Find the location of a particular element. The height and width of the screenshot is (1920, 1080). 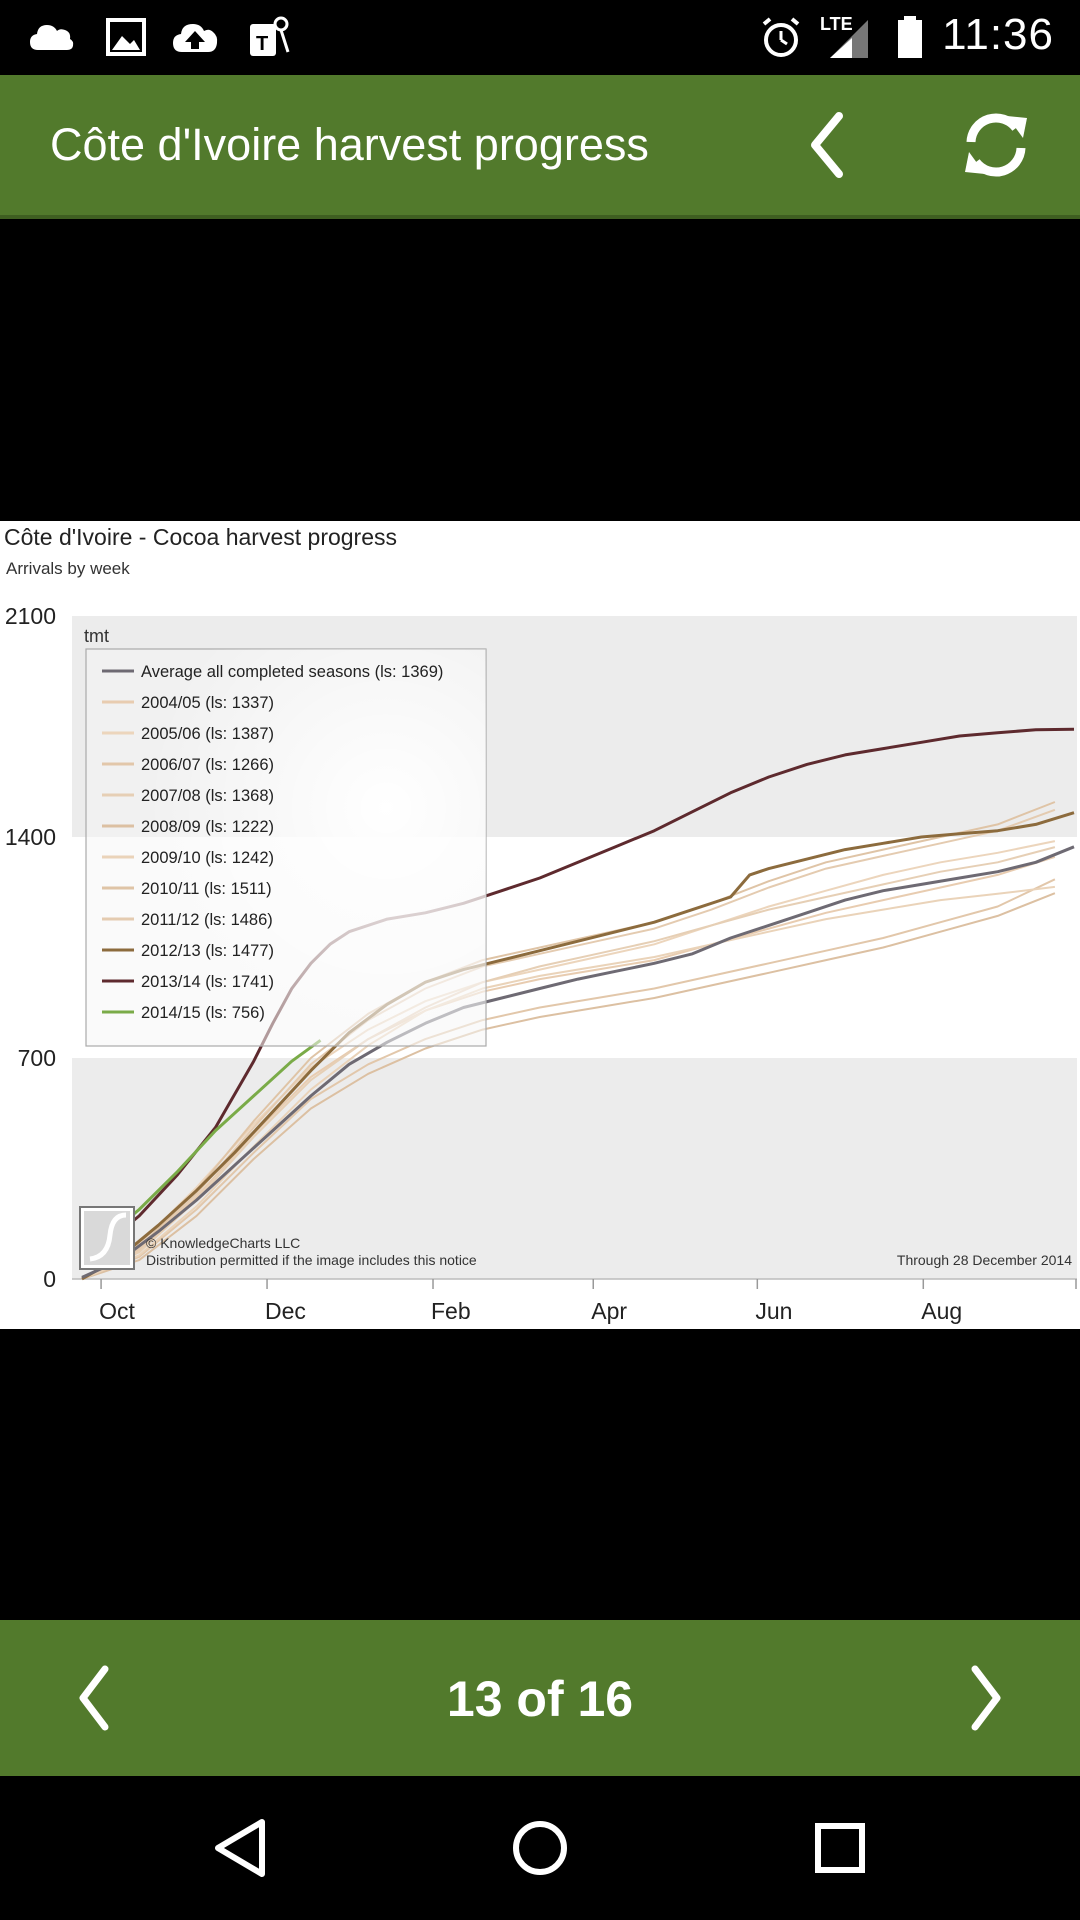

legend-label: 2007/08 (ls: 1368) is located at coordinates (207, 796).